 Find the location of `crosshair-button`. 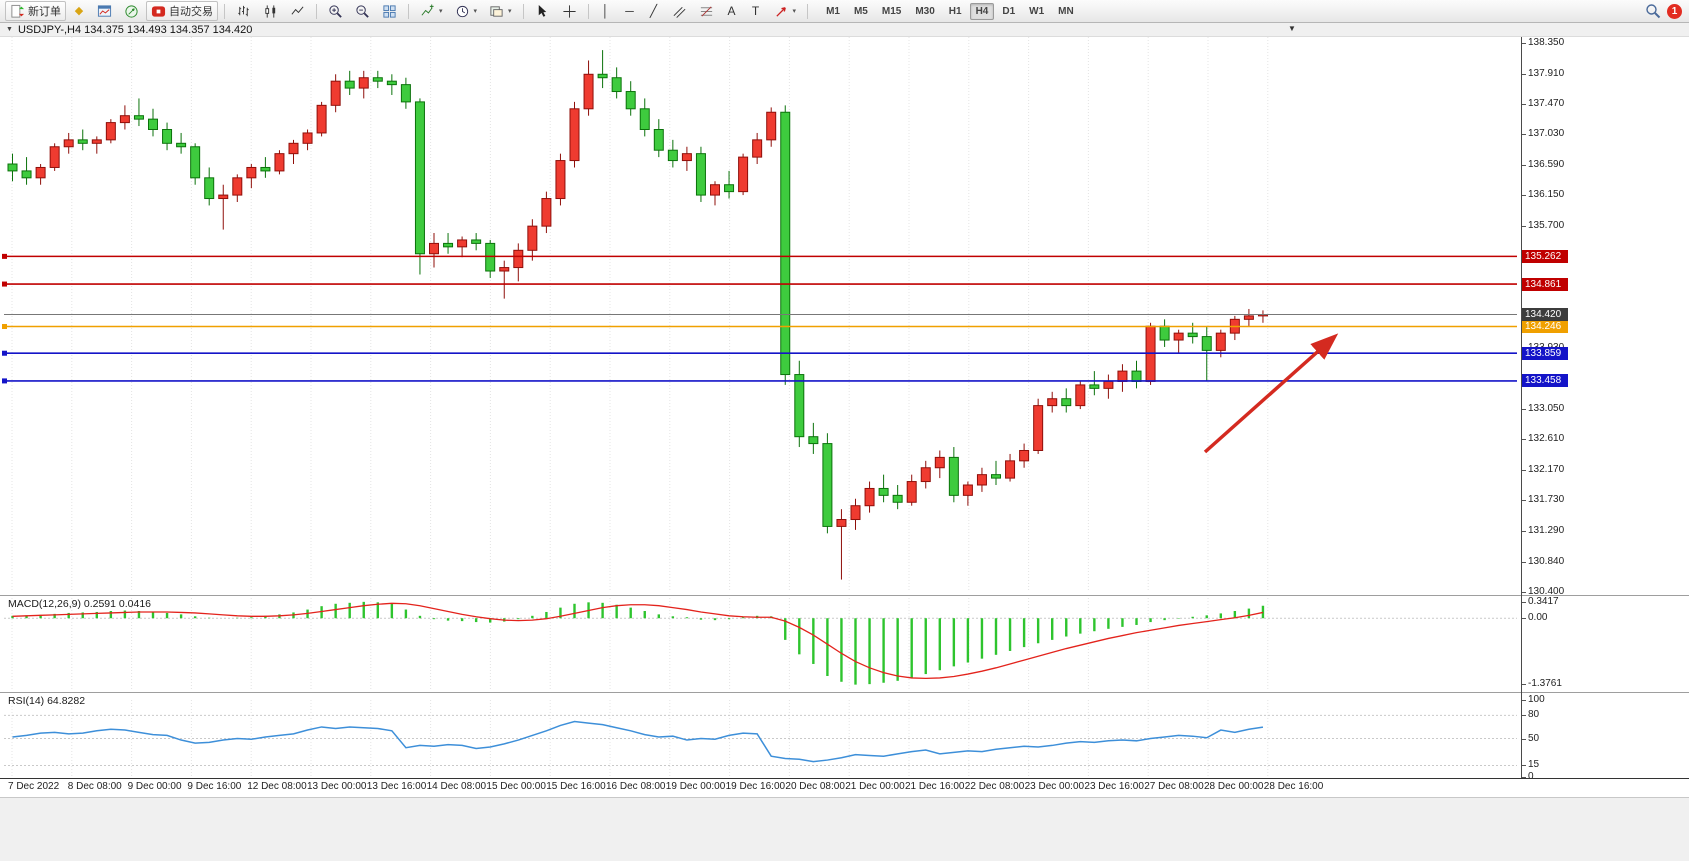

crosshair-button is located at coordinates (569, 11).